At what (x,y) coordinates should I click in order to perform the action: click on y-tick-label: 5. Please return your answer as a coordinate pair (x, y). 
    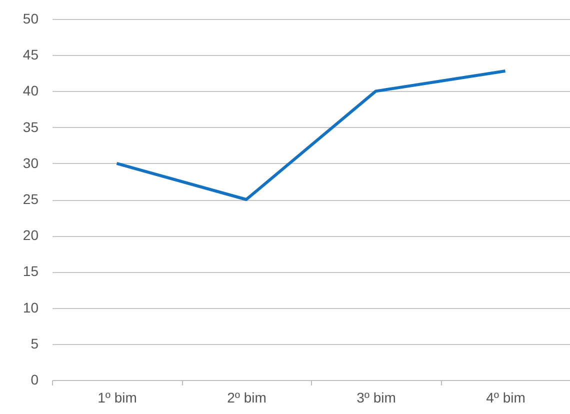
    Looking at the image, I should click on (34, 343).